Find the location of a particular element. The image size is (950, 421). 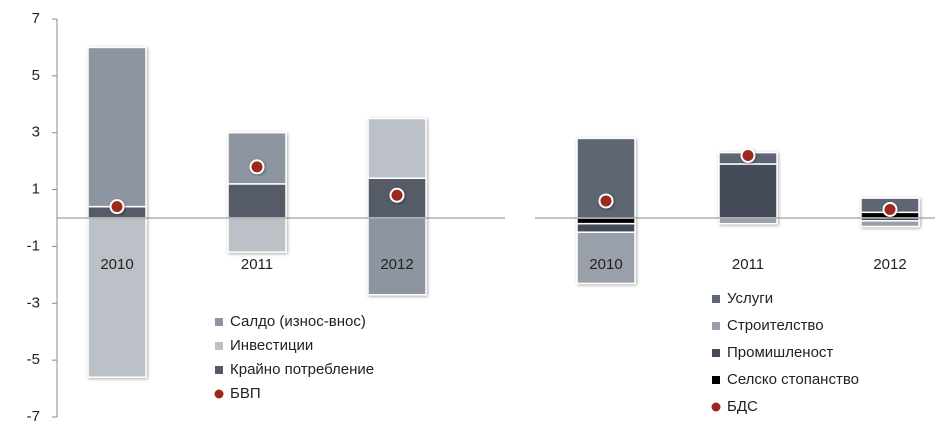

legend-label: БВП is located at coordinates (245, 393).